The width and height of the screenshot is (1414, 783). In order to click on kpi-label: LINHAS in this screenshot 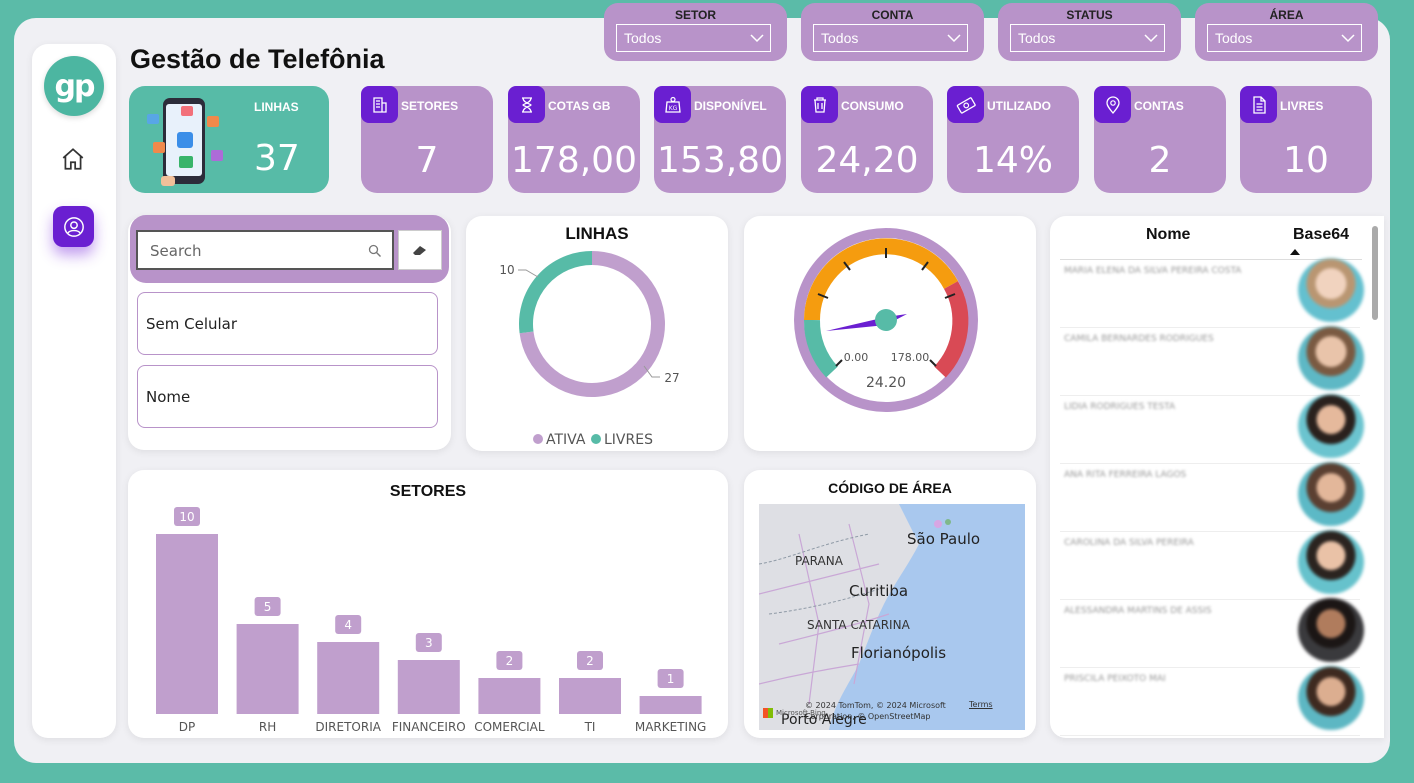, I will do `click(276, 107)`.